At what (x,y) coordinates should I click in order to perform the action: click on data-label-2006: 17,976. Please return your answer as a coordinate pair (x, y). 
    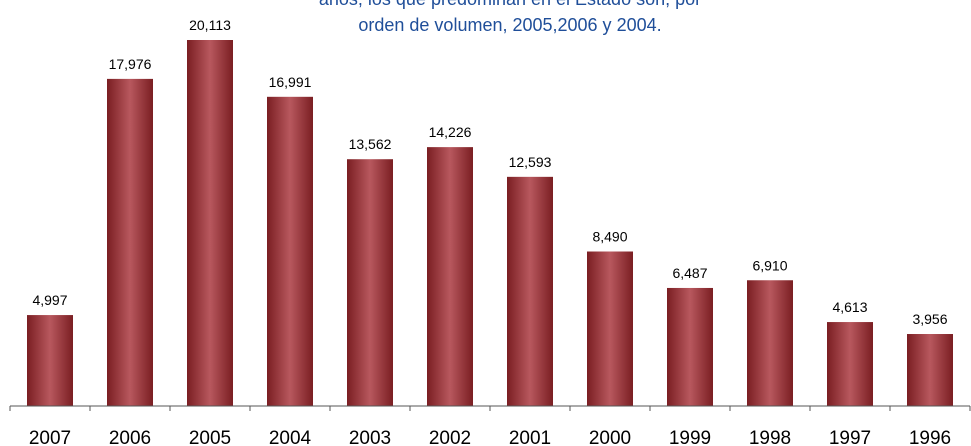
    Looking at the image, I should click on (130, 64).